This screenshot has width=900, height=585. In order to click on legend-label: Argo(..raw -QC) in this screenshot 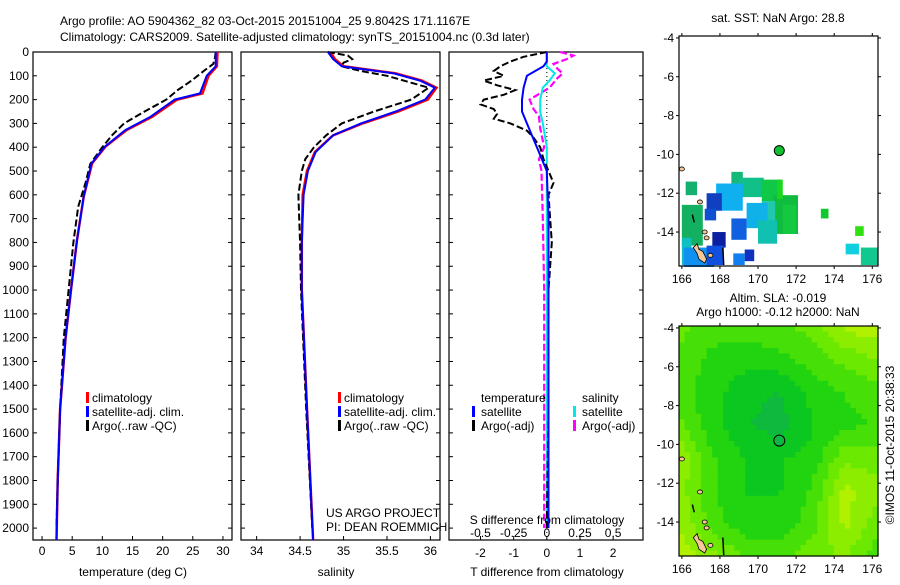, I will do `click(386, 426)`.